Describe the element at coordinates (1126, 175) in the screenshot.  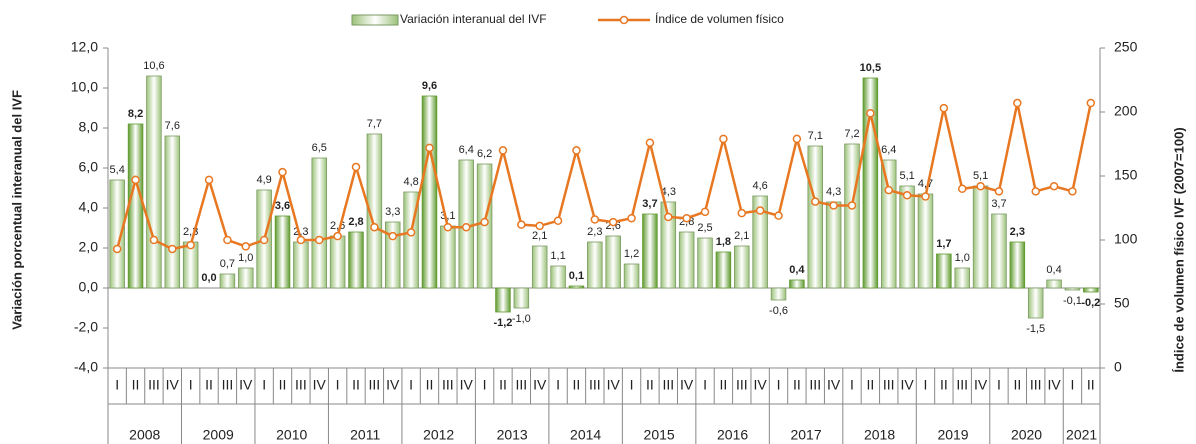
I see `y2-tick-label: 150` at that location.